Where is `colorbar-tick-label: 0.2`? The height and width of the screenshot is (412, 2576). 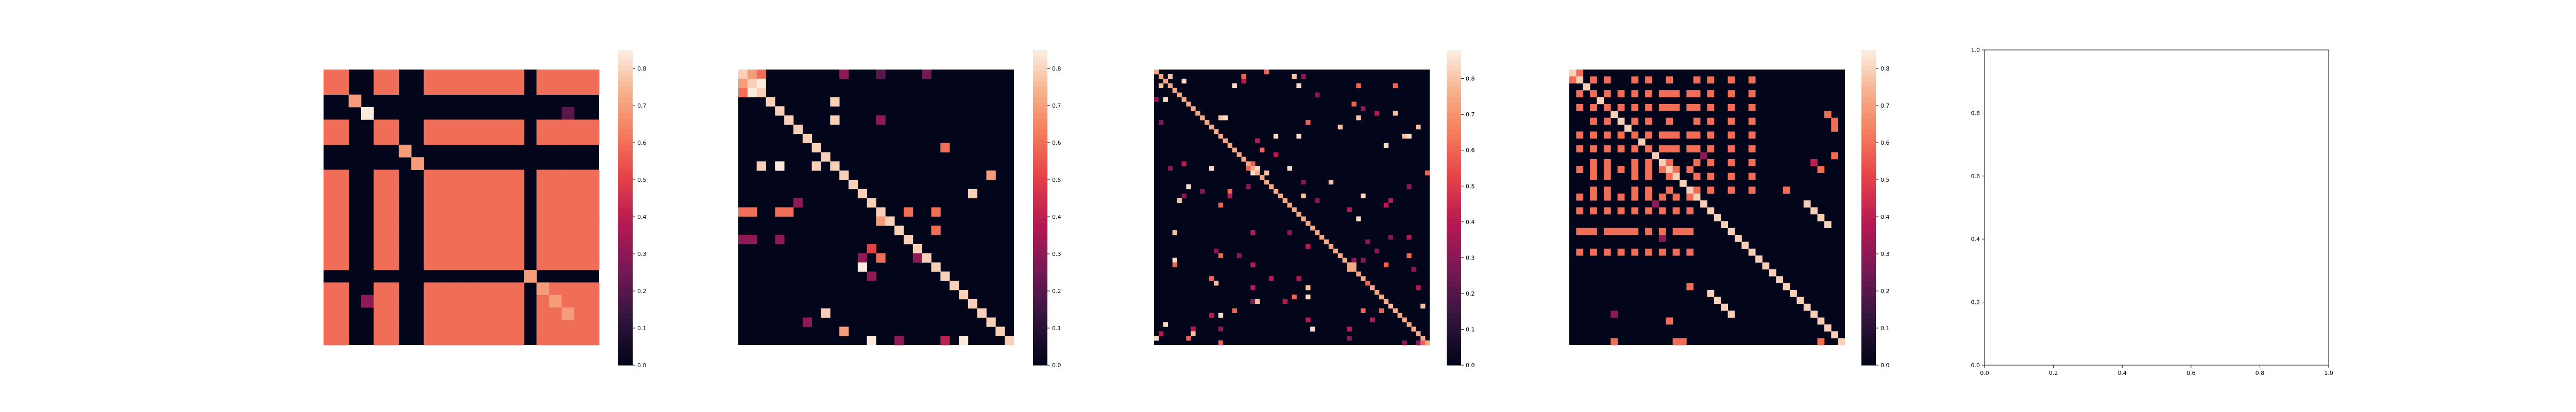 colorbar-tick-label: 0.2 is located at coordinates (1470, 293).